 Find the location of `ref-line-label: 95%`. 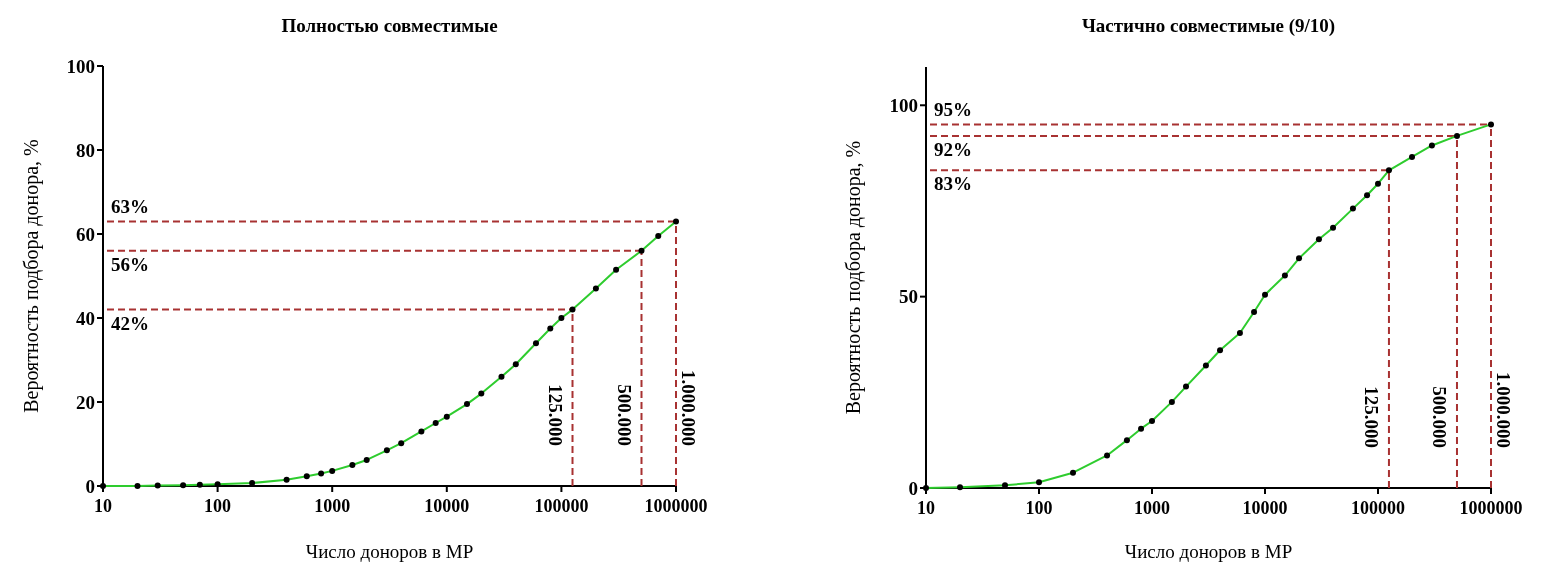

ref-line-label: 95% is located at coordinates (953, 110).